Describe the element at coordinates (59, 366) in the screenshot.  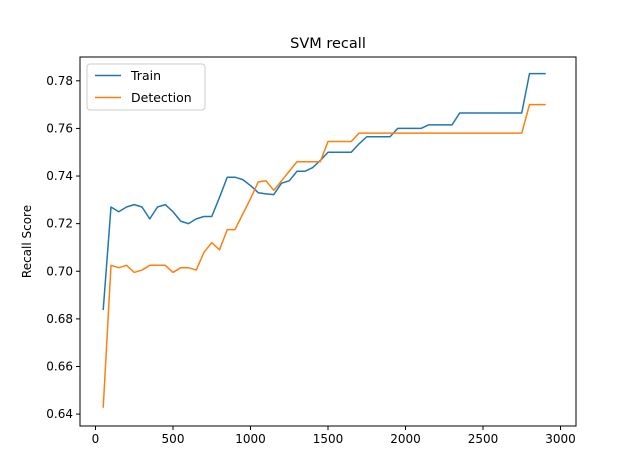
I see `y-tick-label: 0.66` at that location.